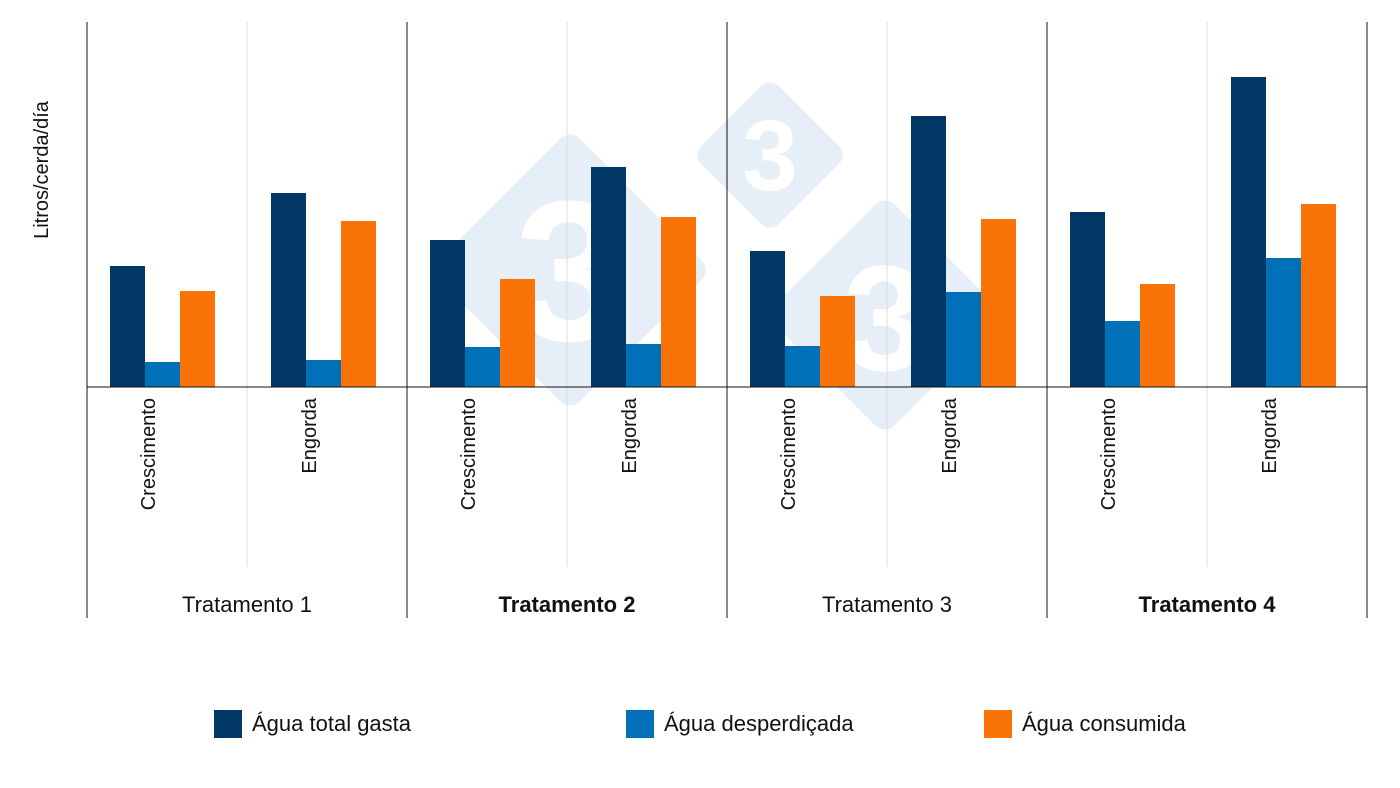  What do you see at coordinates (247, 604) in the screenshot?
I see `group-label: Tratamento 1` at bounding box center [247, 604].